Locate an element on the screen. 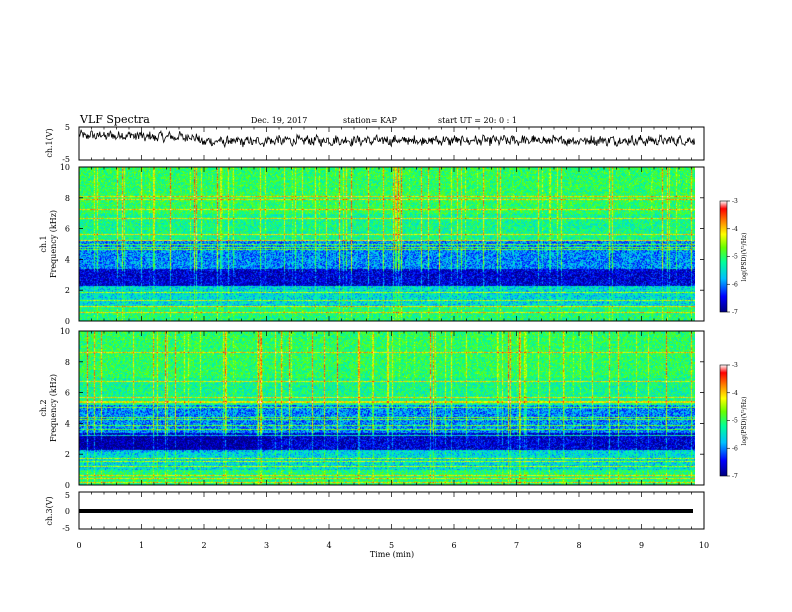  ch1-colorbar-tick-label: -5 is located at coordinates (735, 257).